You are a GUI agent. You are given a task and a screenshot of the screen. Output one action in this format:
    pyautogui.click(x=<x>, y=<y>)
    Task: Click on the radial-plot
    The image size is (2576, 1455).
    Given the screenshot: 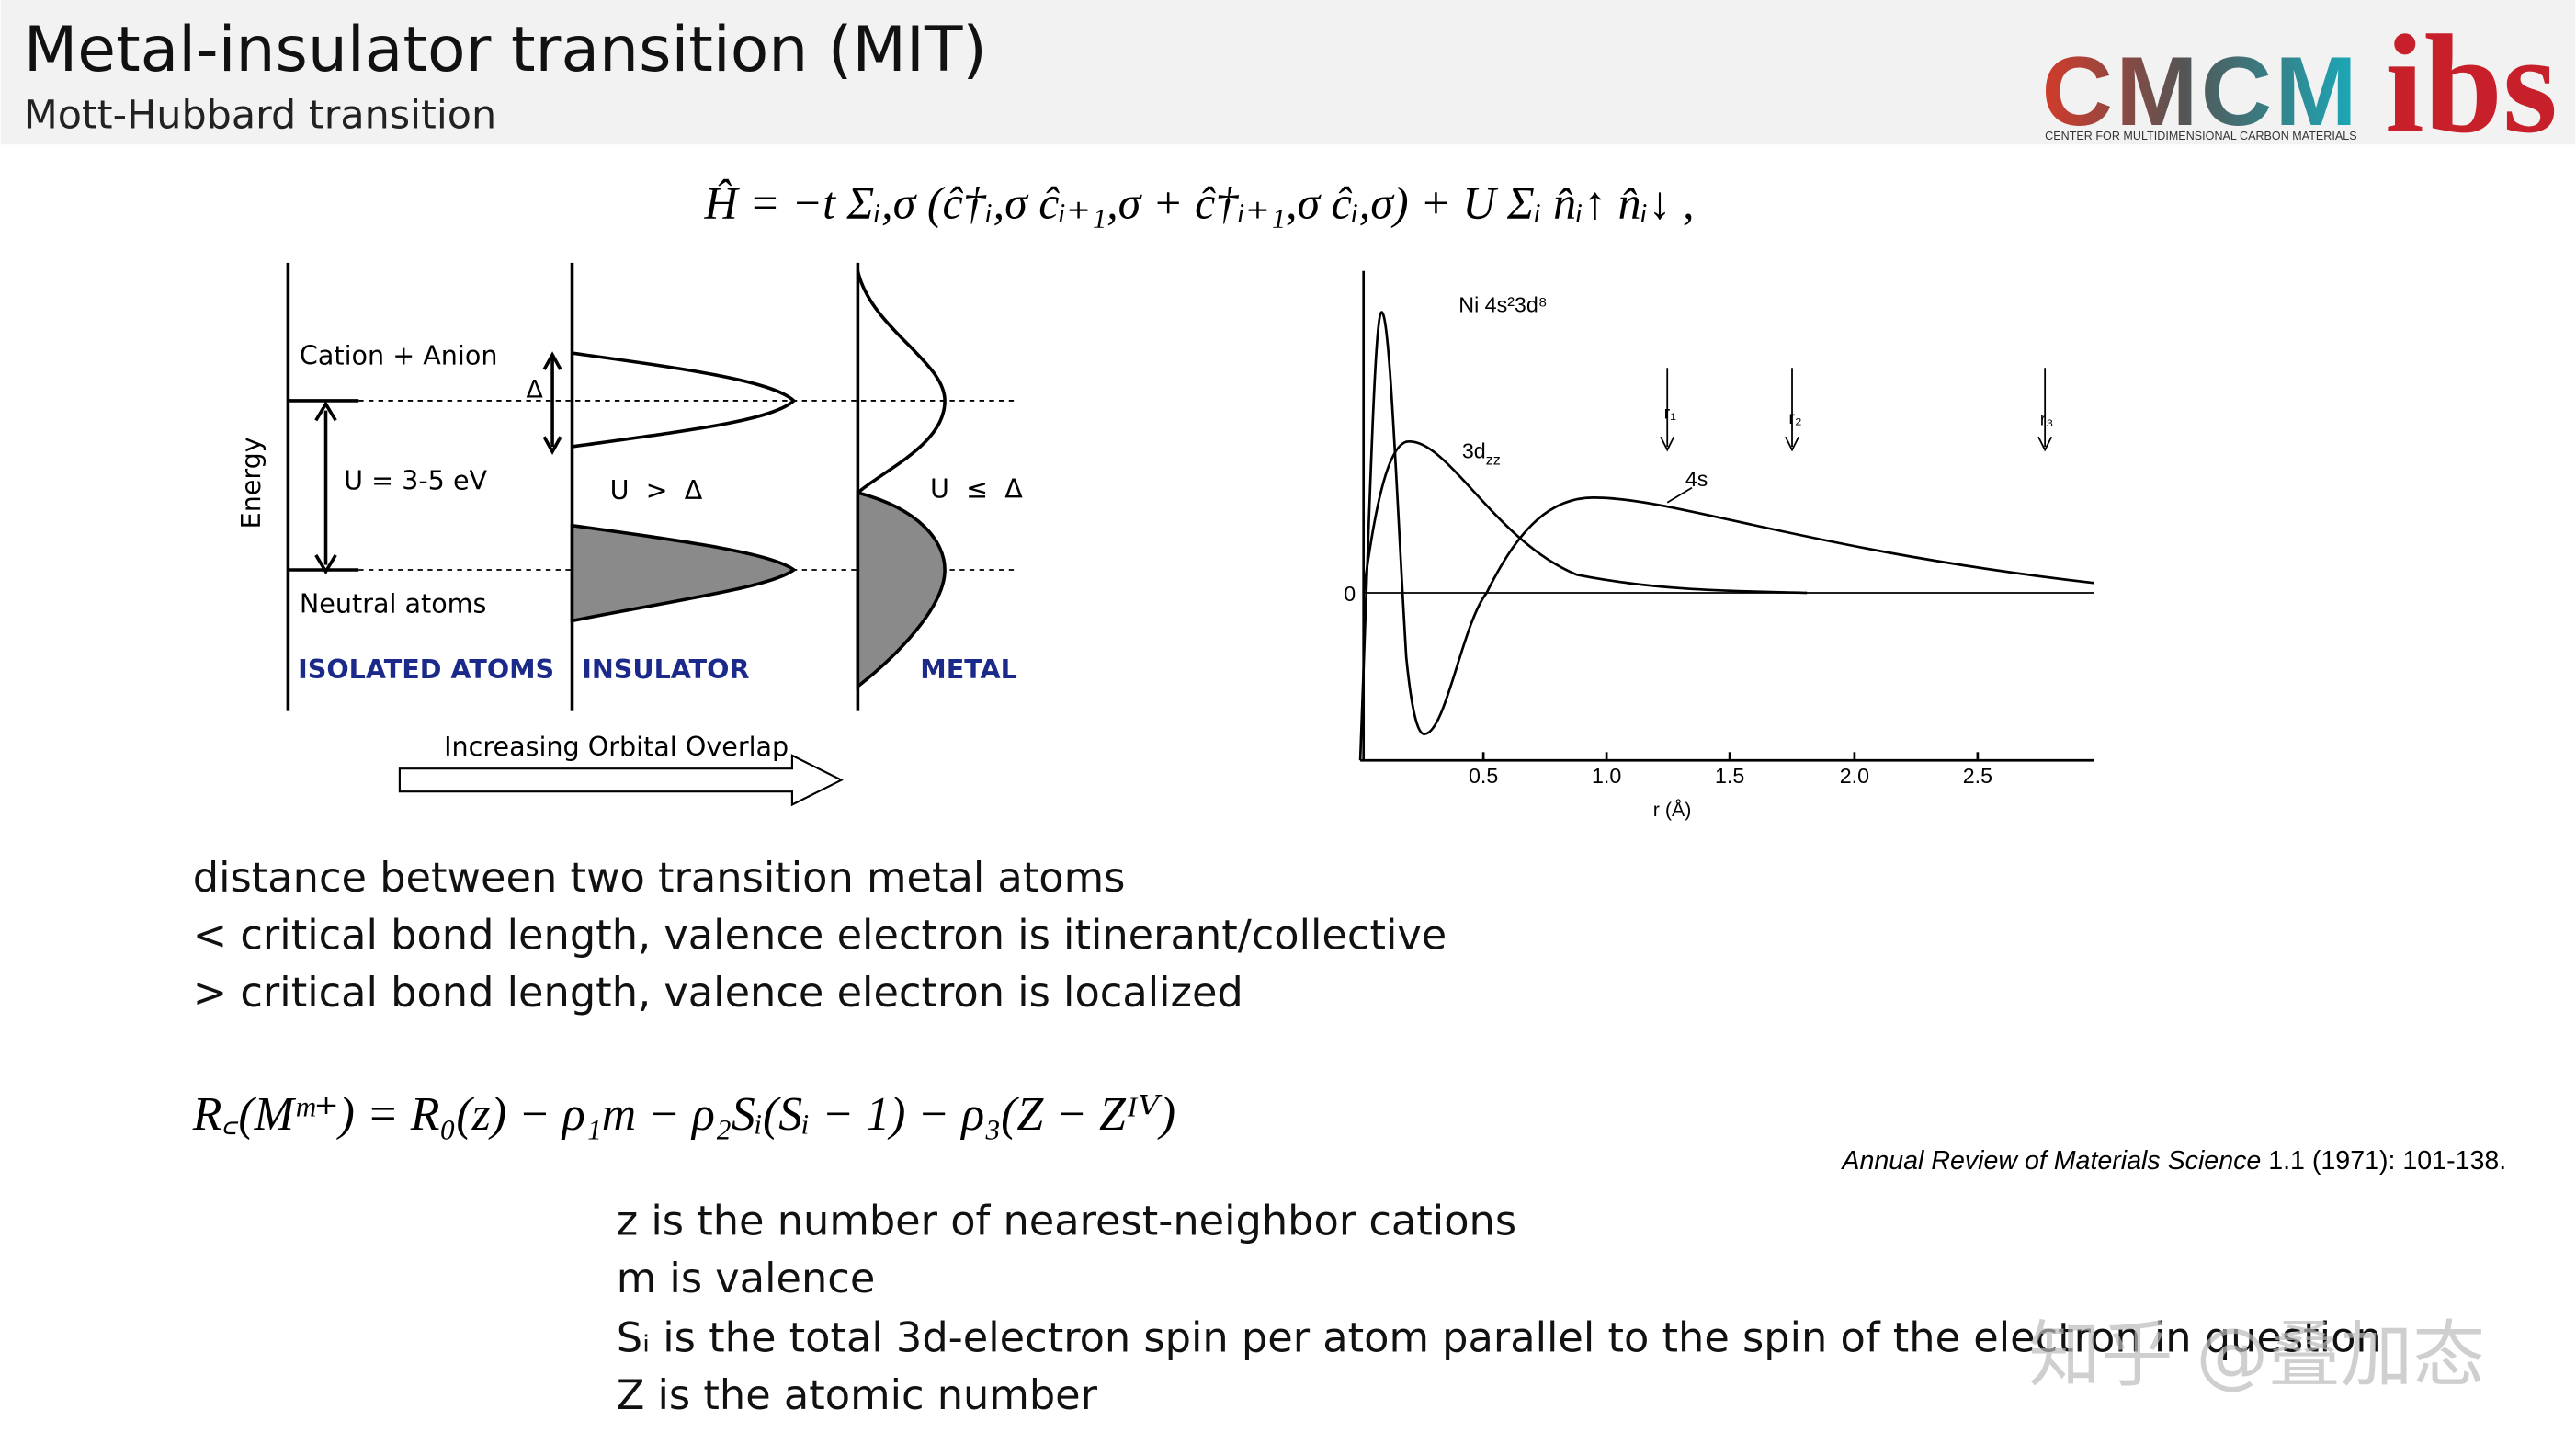 What is the action you would take?
    pyautogui.click(x=1726, y=516)
    